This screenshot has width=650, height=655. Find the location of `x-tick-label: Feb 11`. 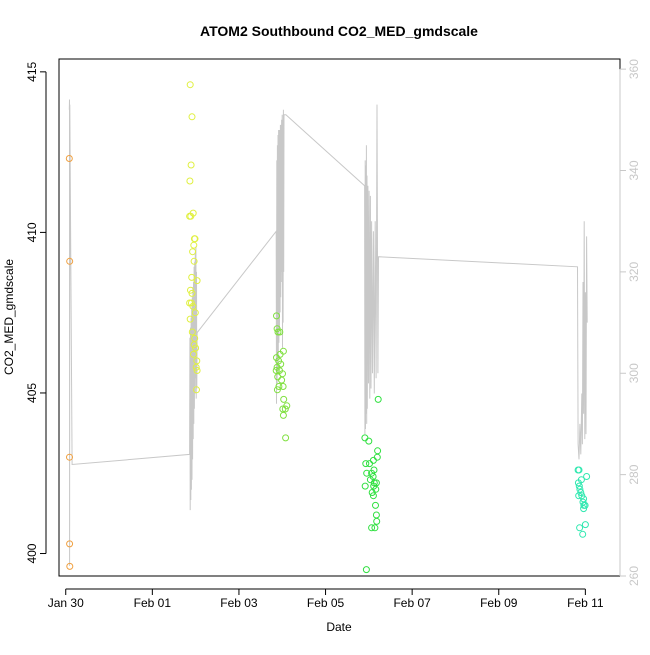

x-tick-label: Feb 11 is located at coordinates (585, 603).